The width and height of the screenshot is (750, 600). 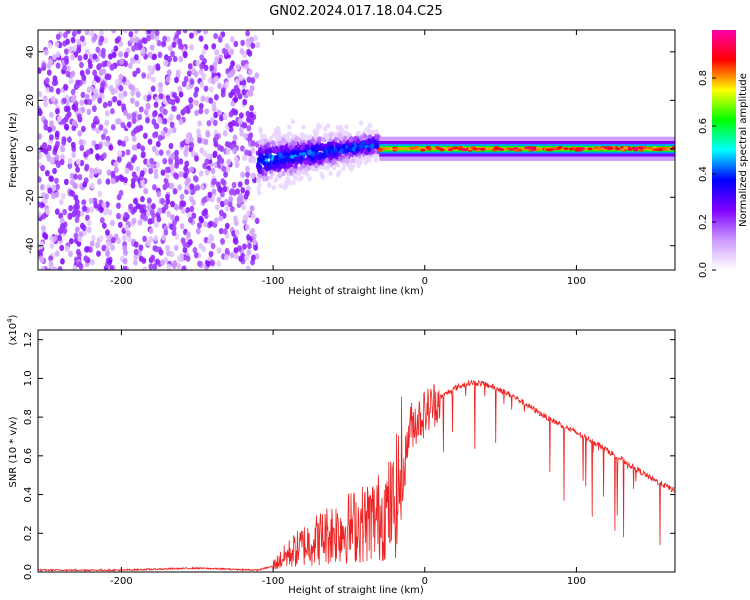 What do you see at coordinates (12, 329) in the screenshot?
I see `snr-y-multiplier: (x104)` at bounding box center [12, 329].